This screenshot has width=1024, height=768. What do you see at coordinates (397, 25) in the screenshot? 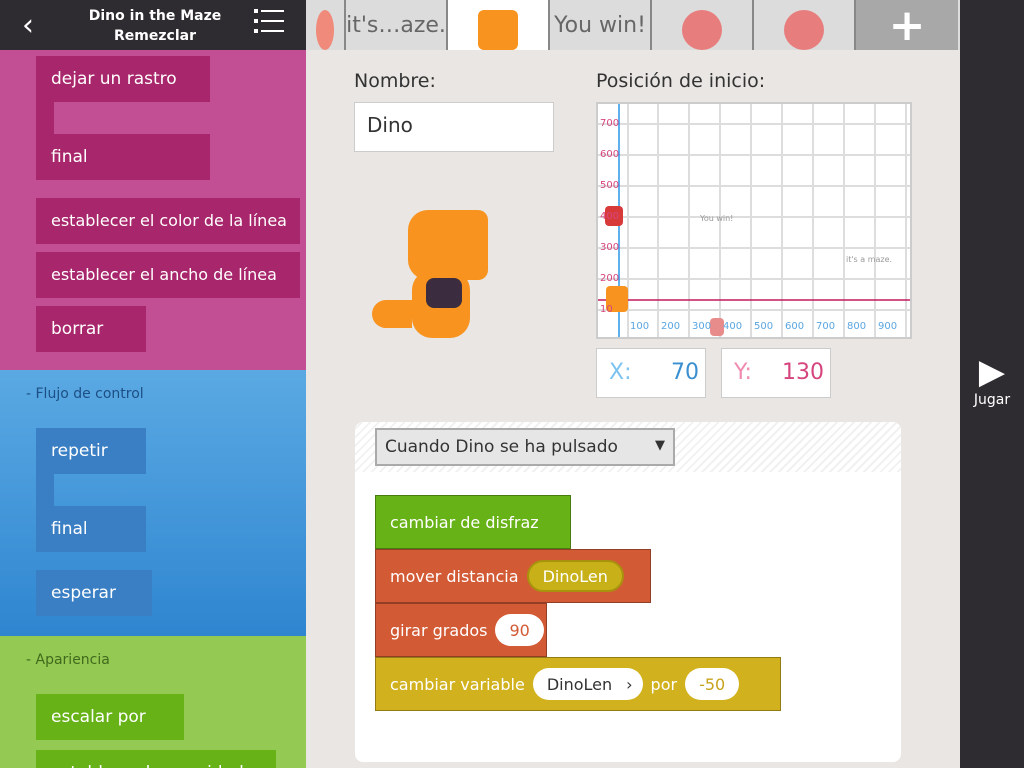
I see `scene-tab: it's…aze.` at bounding box center [397, 25].